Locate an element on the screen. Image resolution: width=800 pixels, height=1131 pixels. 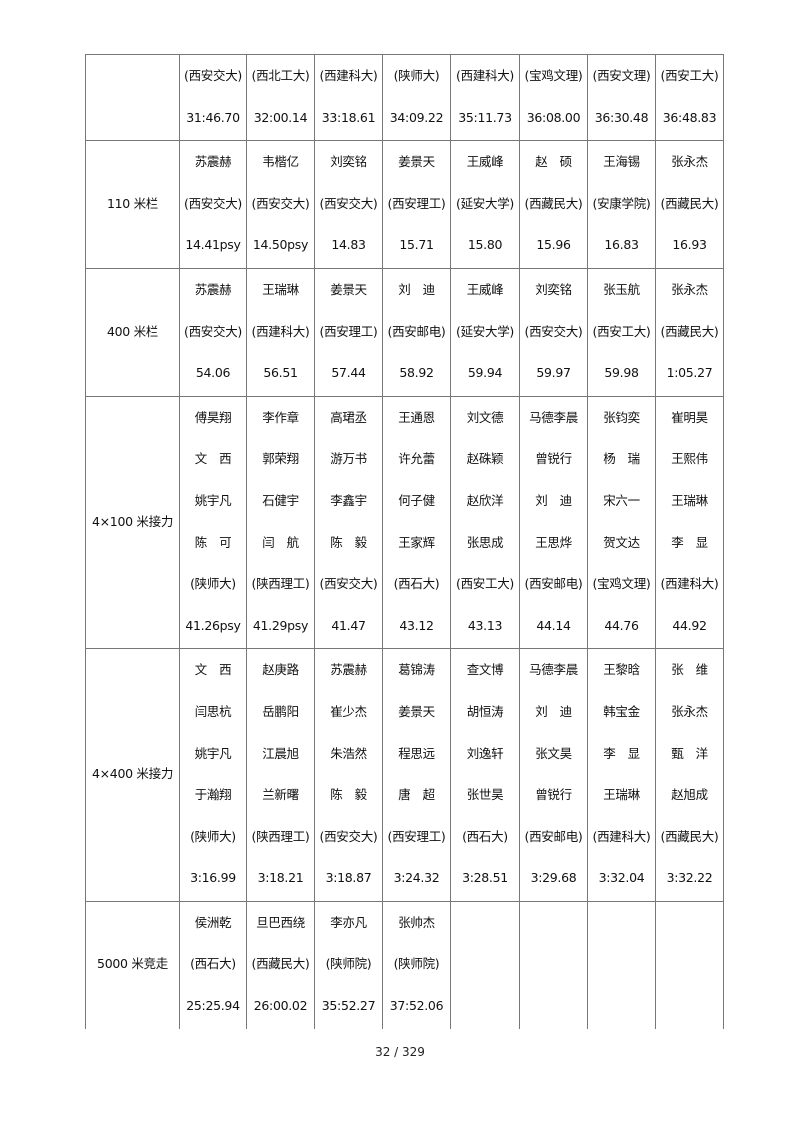
result-line: 石健宇 is located at coordinates (280, 500).